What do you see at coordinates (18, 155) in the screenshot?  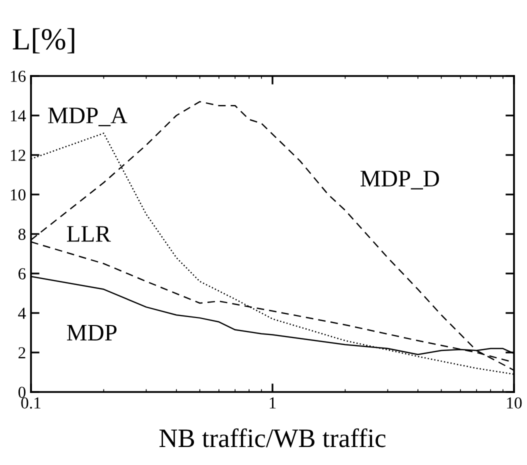 I see `y-tick-label: 12` at bounding box center [18, 155].